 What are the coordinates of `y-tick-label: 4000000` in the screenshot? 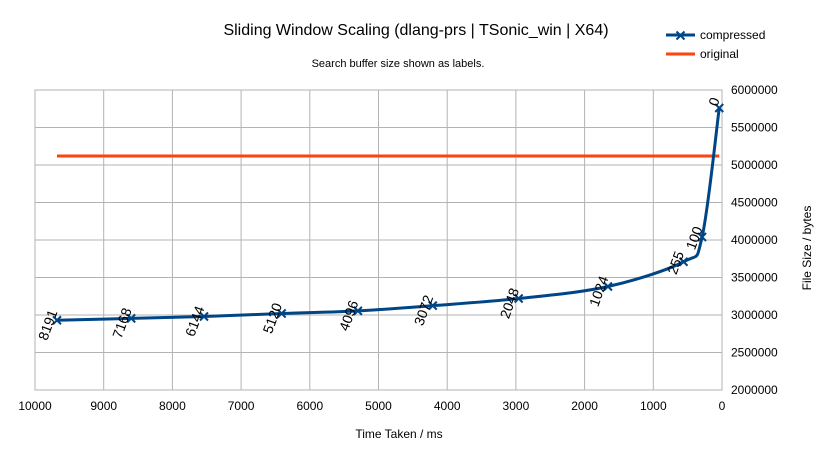 It's located at (754, 240).